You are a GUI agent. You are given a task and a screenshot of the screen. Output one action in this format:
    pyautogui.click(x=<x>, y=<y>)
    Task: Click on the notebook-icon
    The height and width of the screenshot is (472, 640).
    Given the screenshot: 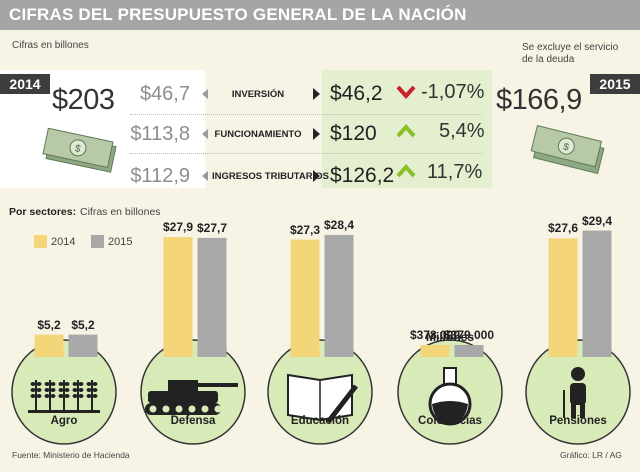 What is the action you would take?
    pyautogui.click(x=322, y=398)
    